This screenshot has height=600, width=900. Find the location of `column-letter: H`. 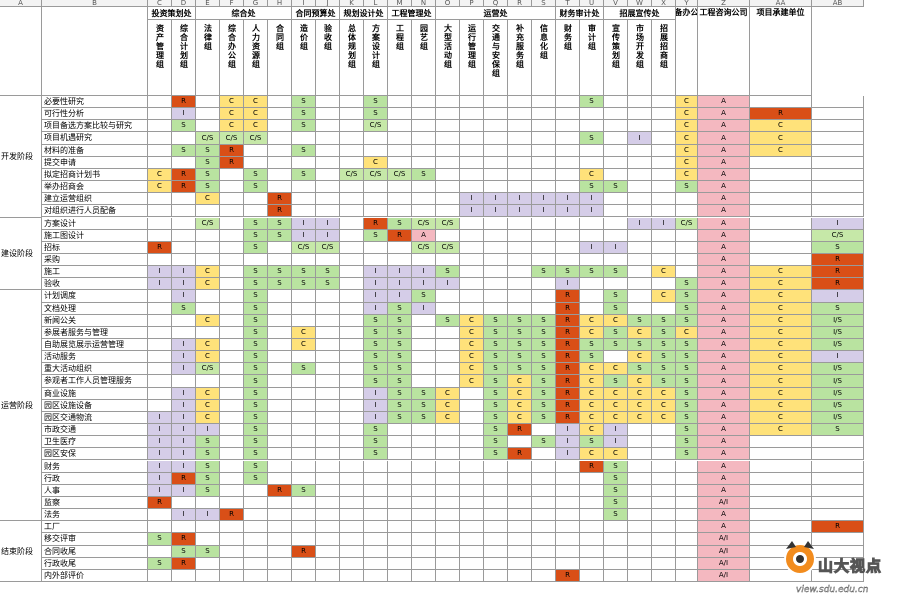

column-letter: H is located at coordinates (280, 3).